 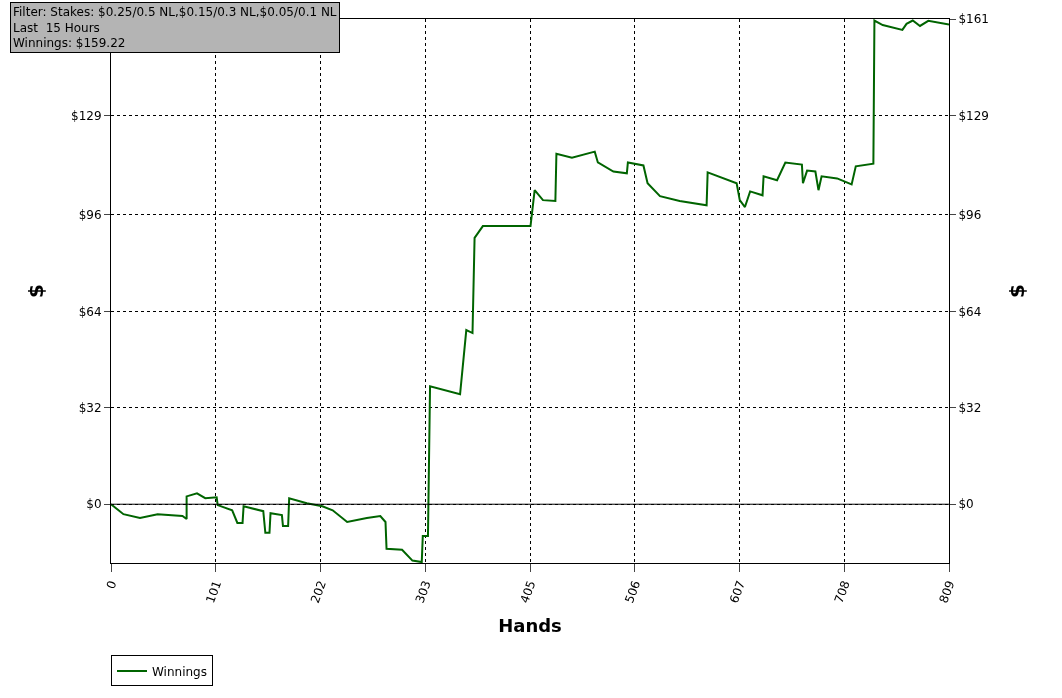 What do you see at coordinates (423, 591) in the screenshot?
I see `x-tick-label: 303` at bounding box center [423, 591].